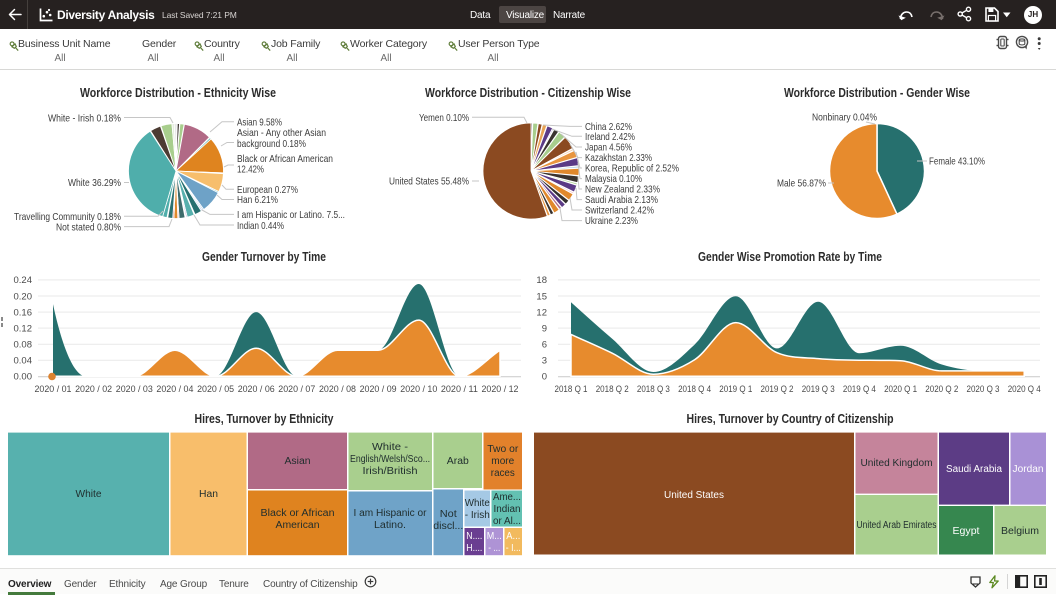 This screenshot has width=1056, height=595. What do you see at coordinates (208, 494) in the screenshot?
I see `svg-text: Han` at bounding box center [208, 494].